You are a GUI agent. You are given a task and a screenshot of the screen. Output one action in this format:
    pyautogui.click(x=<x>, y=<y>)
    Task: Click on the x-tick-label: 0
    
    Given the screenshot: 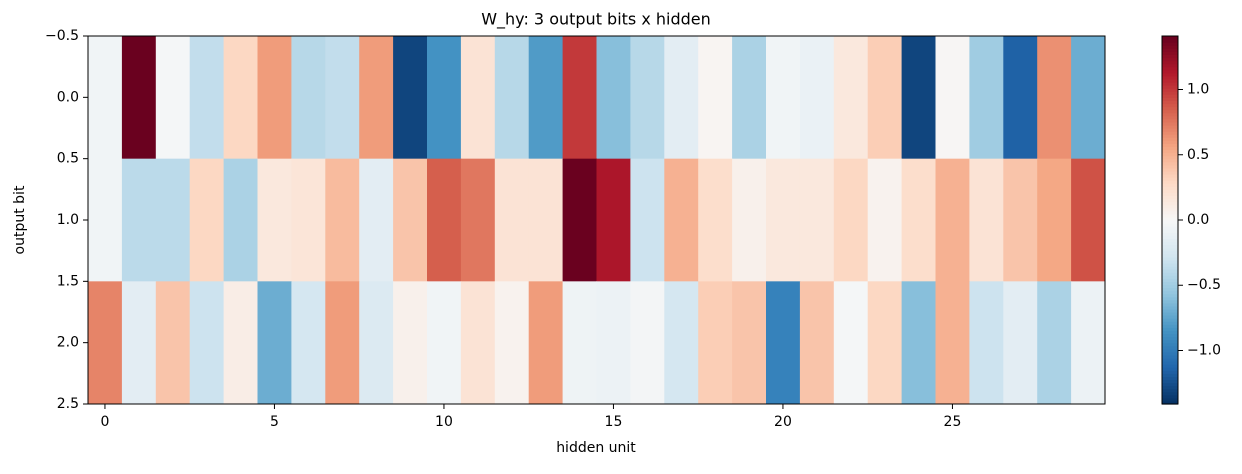 What is the action you would take?
    pyautogui.click(x=104, y=422)
    